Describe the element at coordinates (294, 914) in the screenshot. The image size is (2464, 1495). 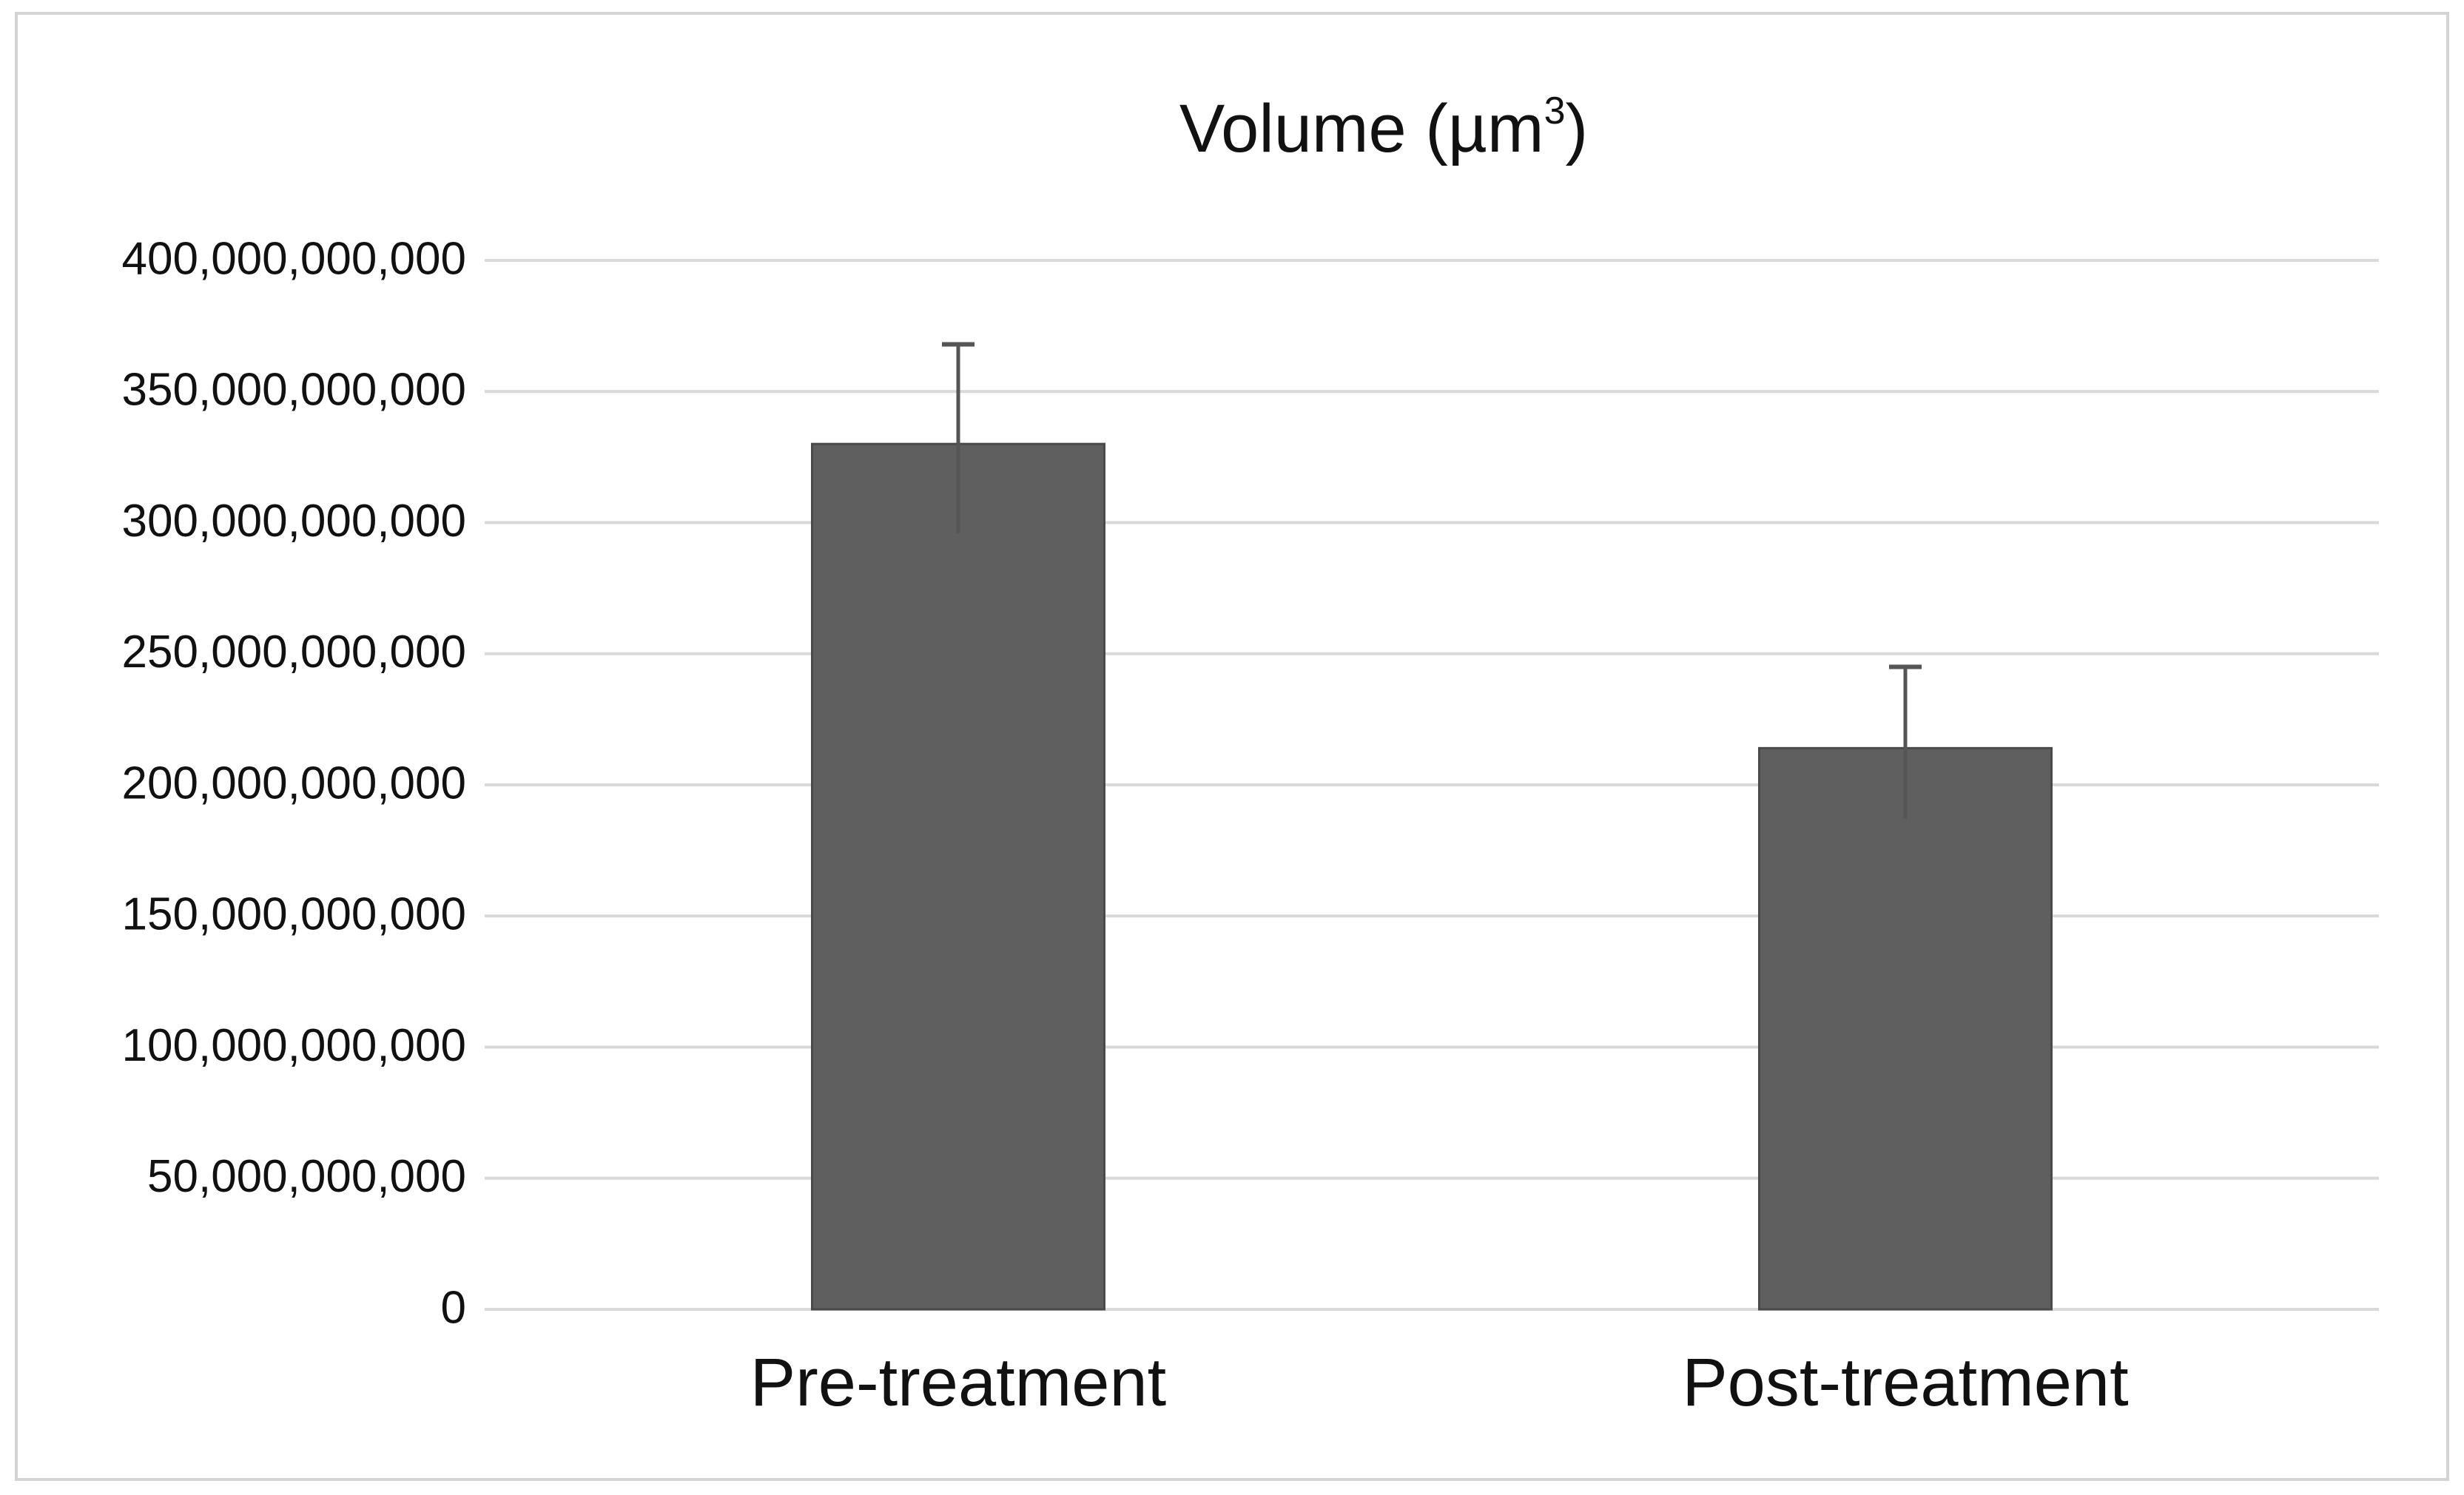
I see `y-tick-label: 150,000,000,000` at that location.